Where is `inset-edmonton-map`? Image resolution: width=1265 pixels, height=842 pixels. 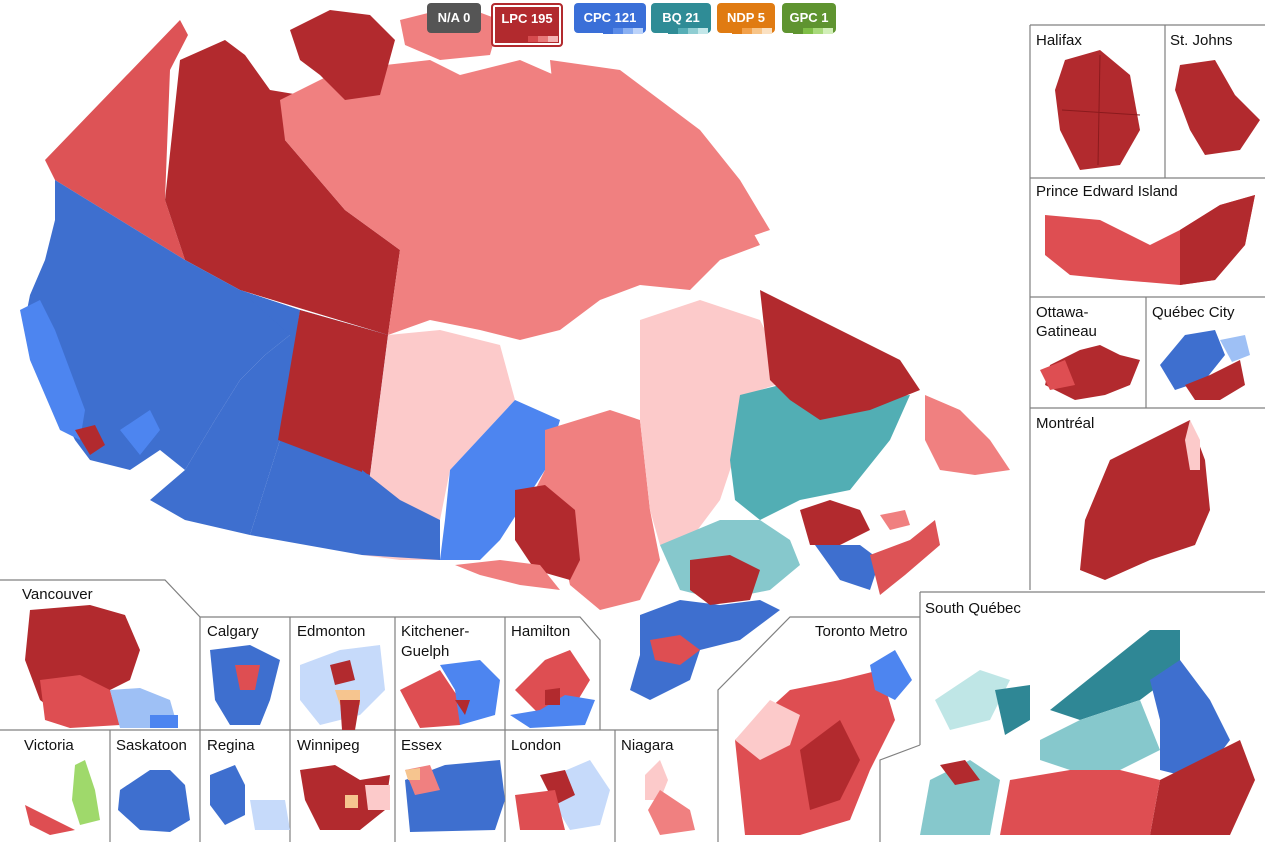 inset-edmonton-map is located at coordinates (342, 687).